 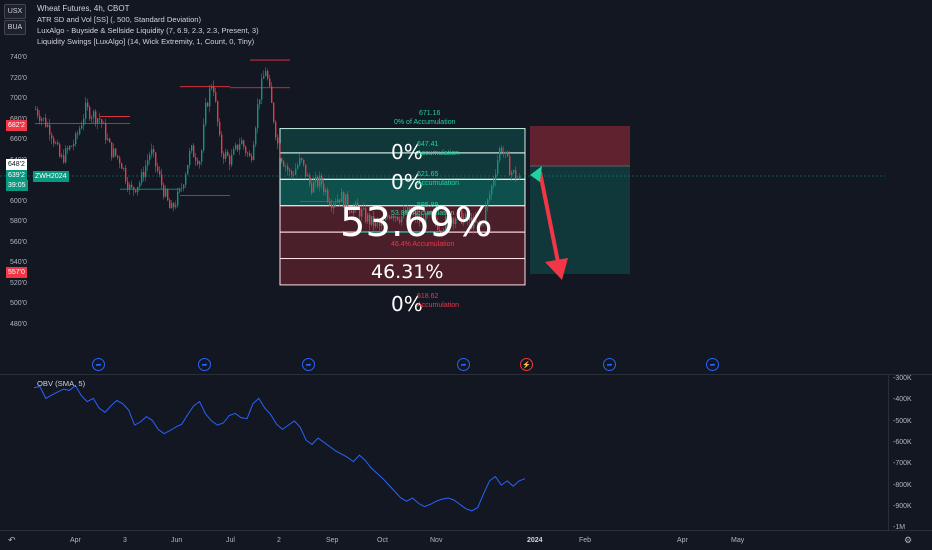 I want to click on symbol-chip-usx: USX, so click(x=15, y=11).